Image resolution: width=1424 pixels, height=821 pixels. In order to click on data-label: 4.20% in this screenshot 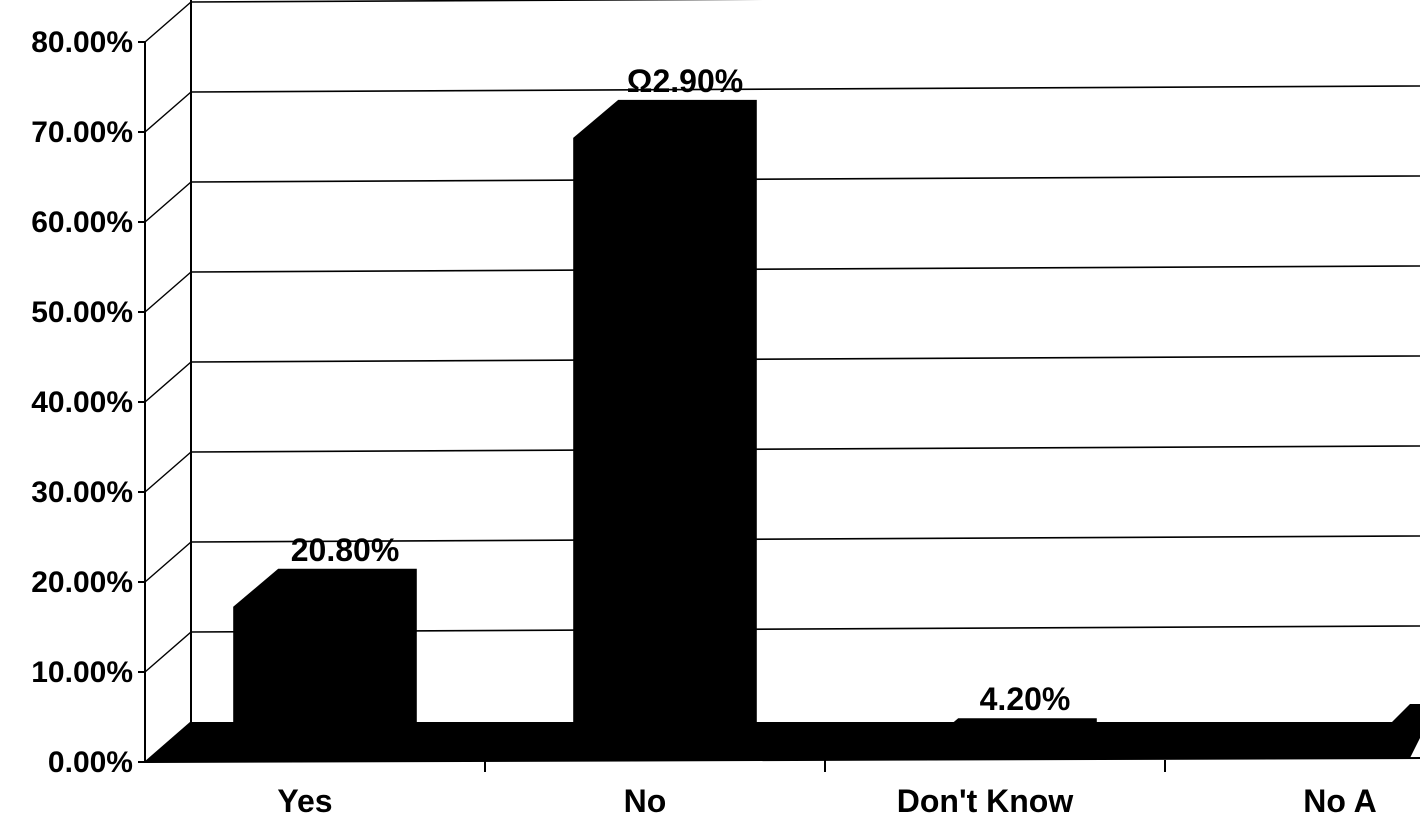, I will do `click(1025, 699)`.